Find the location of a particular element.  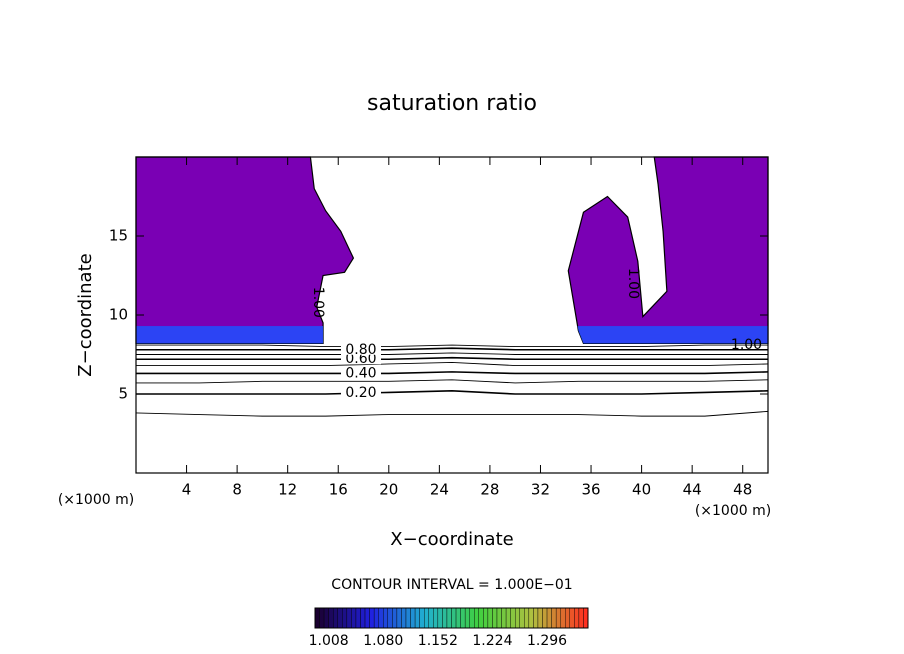

x-tick-label: 4 is located at coordinates (187, 490).